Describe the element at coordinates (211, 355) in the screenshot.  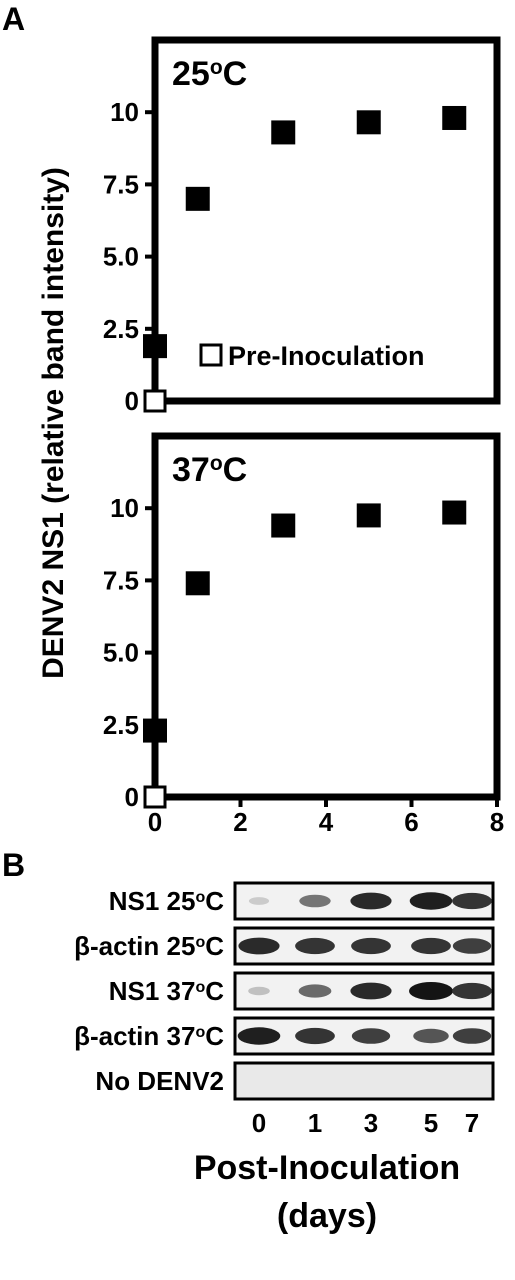
I see `legend-marker` at that location.